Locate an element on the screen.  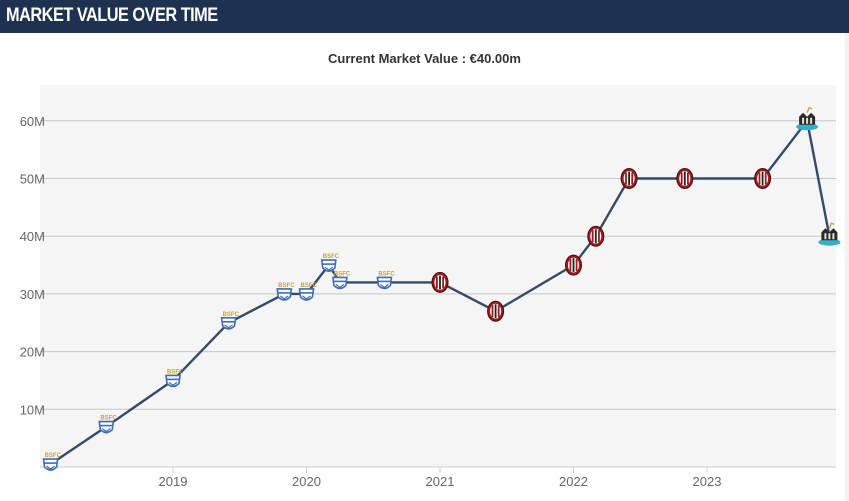
x-tick-label: 2020 is located at coordinates (306, 481).